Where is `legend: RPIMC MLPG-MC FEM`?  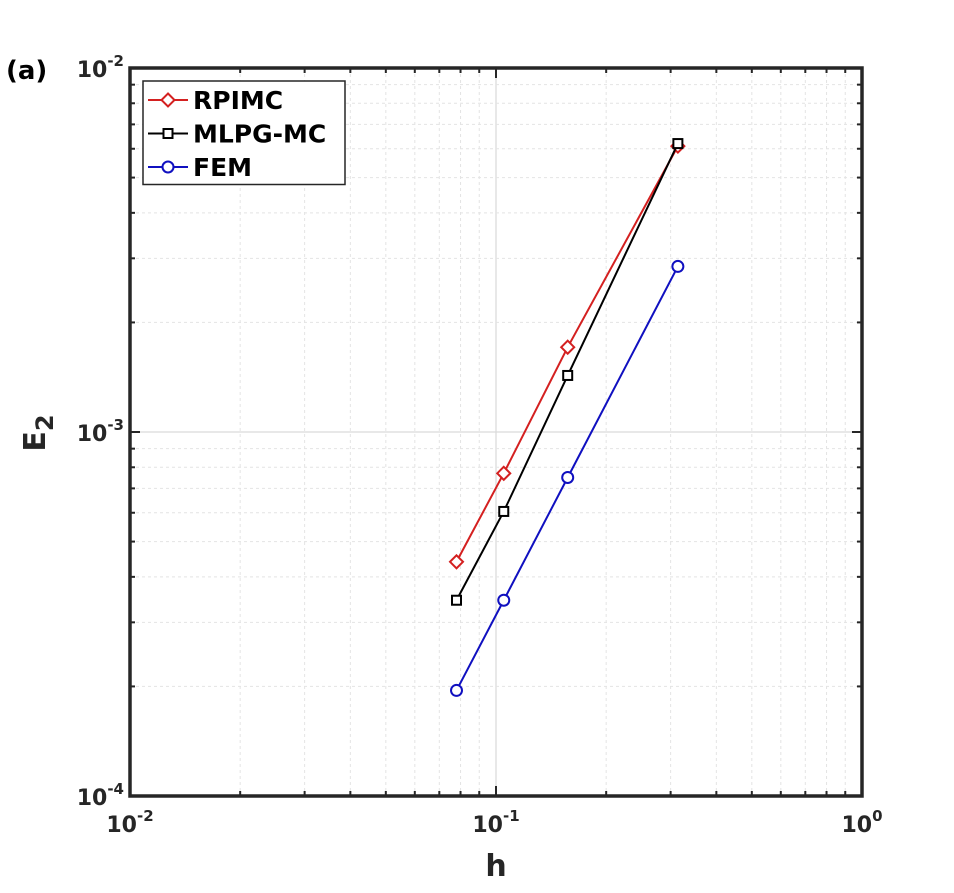
legend: RPIMC MLPG-MC FEM is located at coordinates (244, 133).